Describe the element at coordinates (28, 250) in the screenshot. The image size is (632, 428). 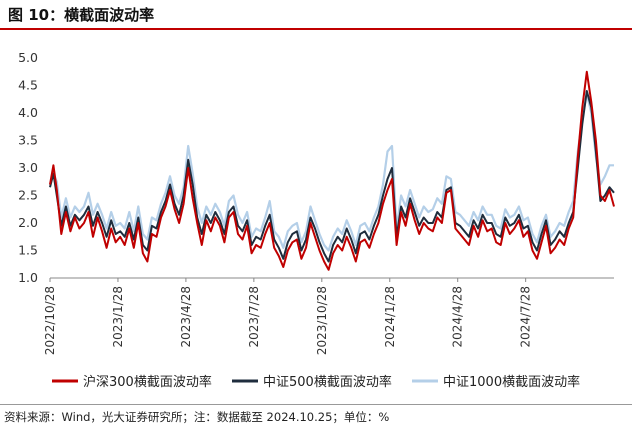
I see `y-tick-label: 1.5` at that location.